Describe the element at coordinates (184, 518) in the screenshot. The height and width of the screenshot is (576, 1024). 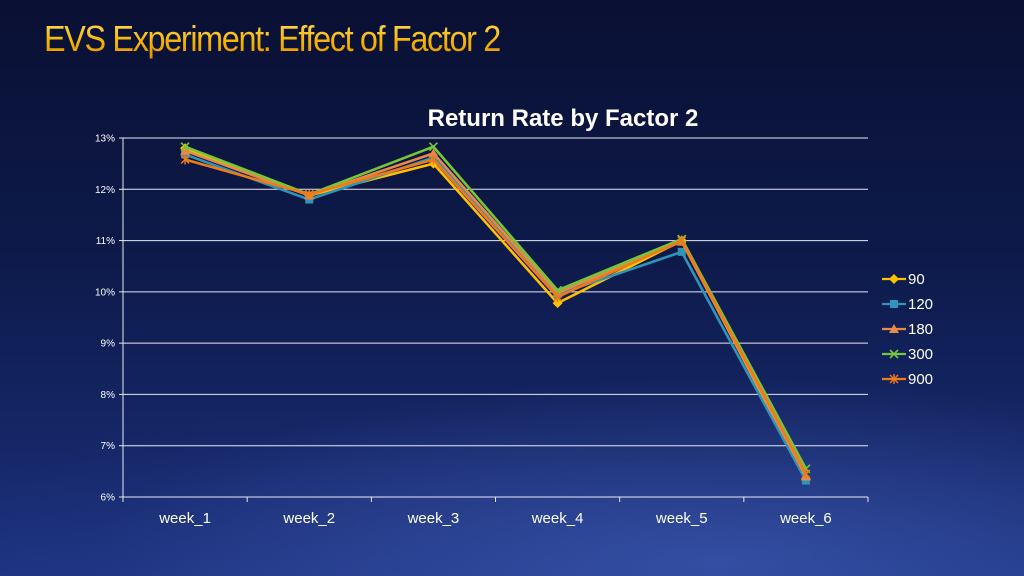
I see `x-tick-label: week_1` at that location.